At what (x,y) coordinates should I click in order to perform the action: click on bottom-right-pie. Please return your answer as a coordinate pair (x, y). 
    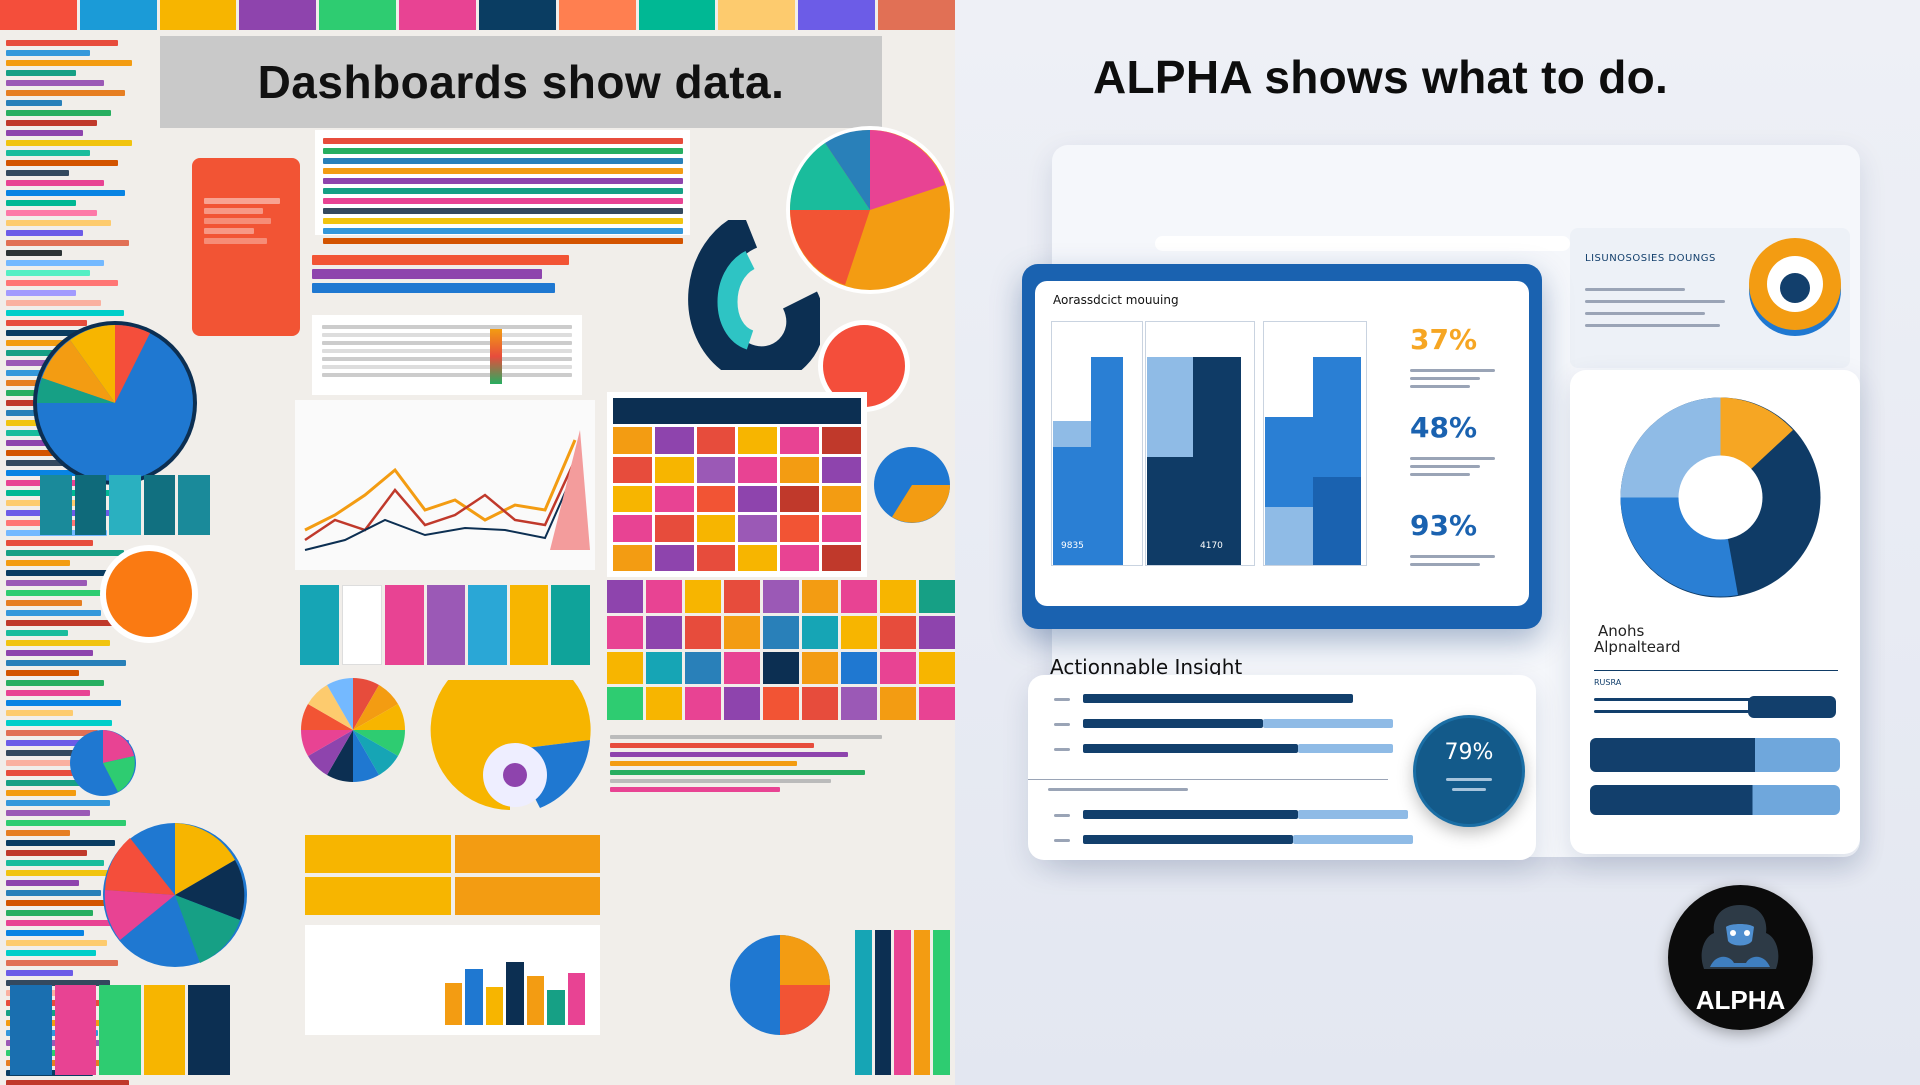
    Looking at the image, I should click on (780, 985).